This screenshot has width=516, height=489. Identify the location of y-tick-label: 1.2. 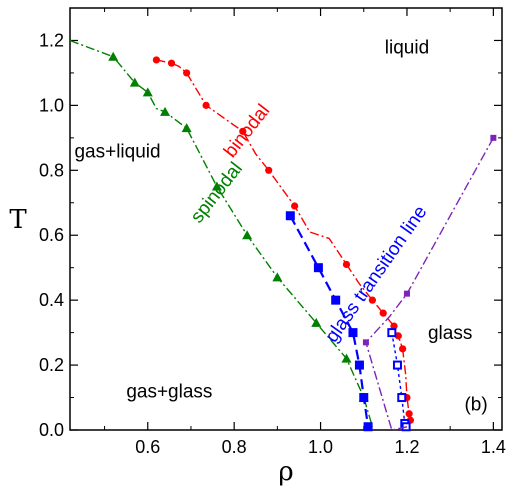
(51, 40).